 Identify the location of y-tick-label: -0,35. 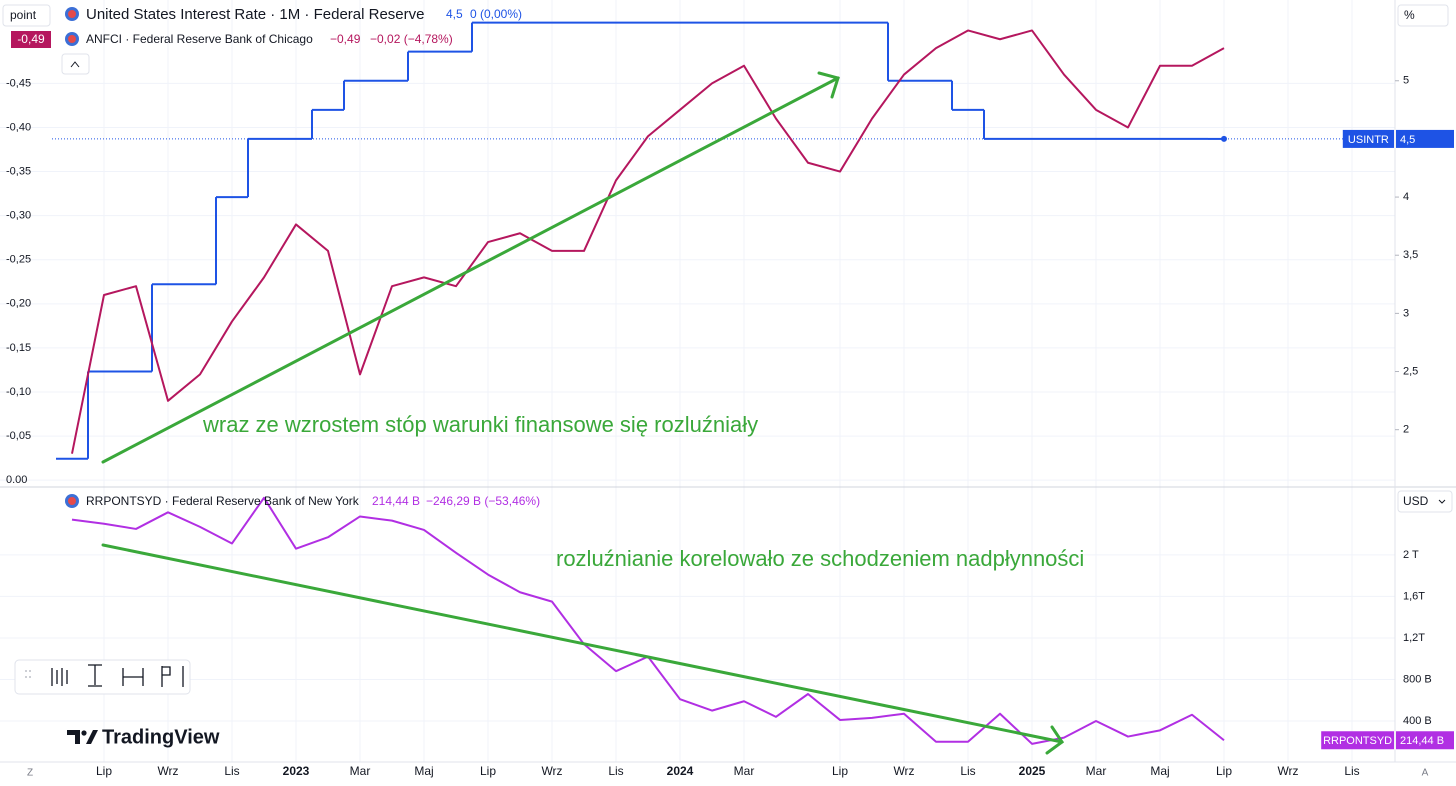
(18, 171).